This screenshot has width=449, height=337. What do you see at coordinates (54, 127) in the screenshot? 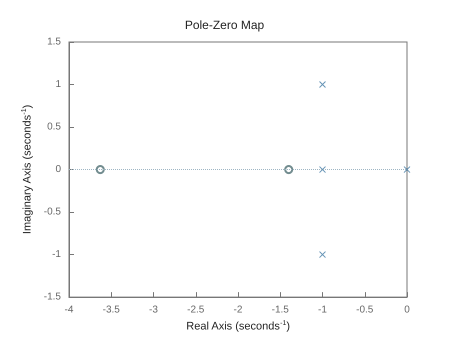
I see `y-tick-label: 0.5` at bounding box center [54, 127].